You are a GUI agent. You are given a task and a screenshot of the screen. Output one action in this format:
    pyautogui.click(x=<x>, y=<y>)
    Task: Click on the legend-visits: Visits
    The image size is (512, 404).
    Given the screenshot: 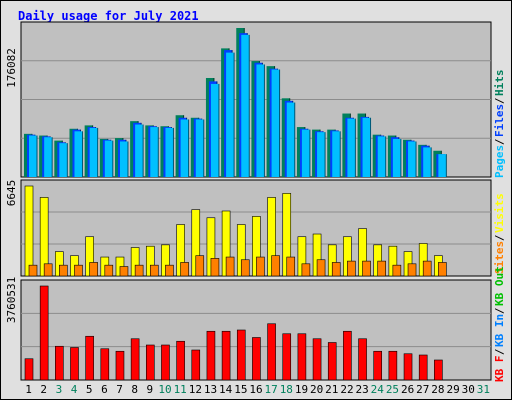 What is the action you would take?
    pyautogui.click(x=499, y=213)
    